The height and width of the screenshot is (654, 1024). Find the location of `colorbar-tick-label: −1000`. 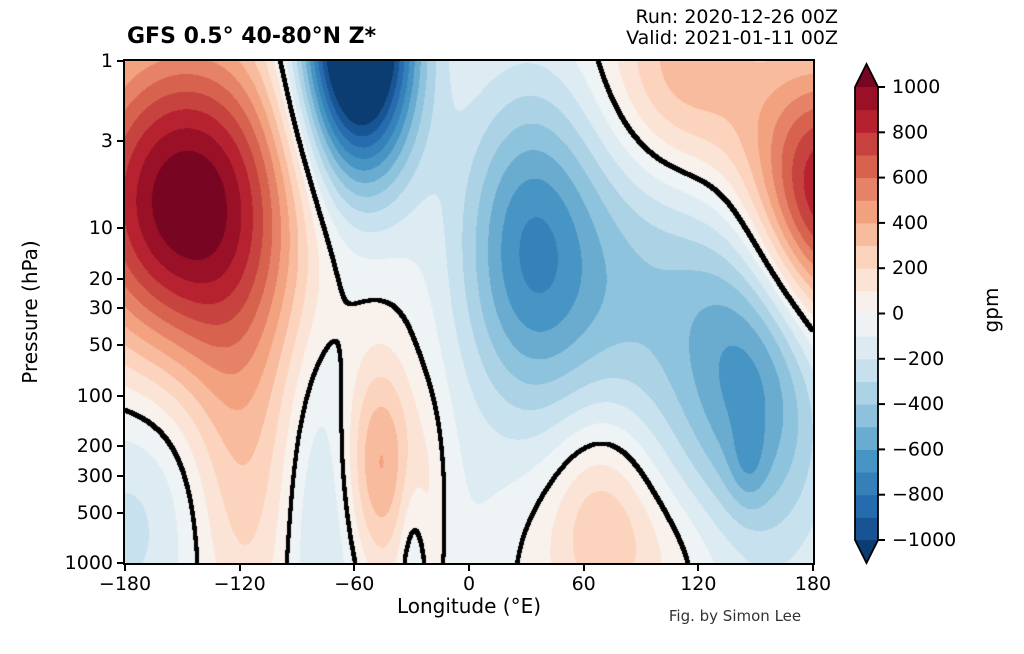

colorbar-tick-label: −1000 is located at coordinates (924, 540).